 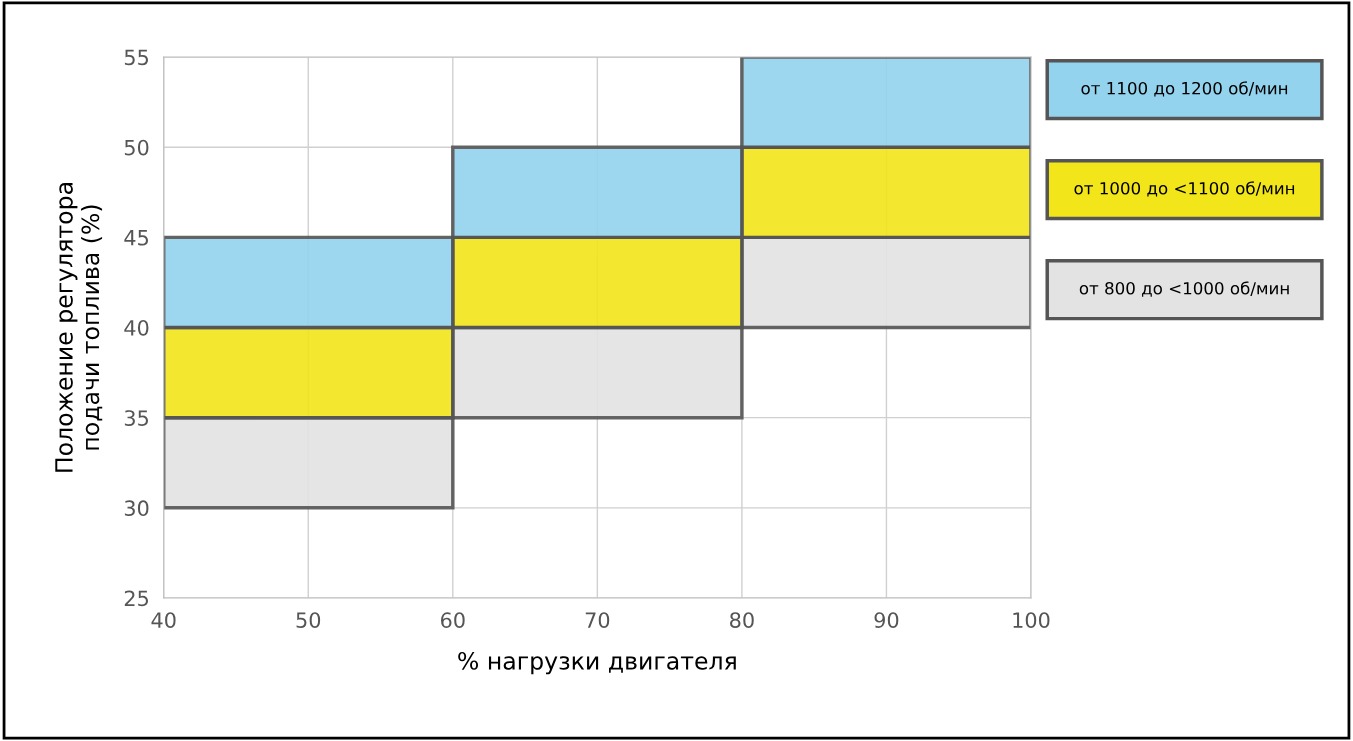 I want to click on y-tick-label: 25, so click(x=136, y=598).